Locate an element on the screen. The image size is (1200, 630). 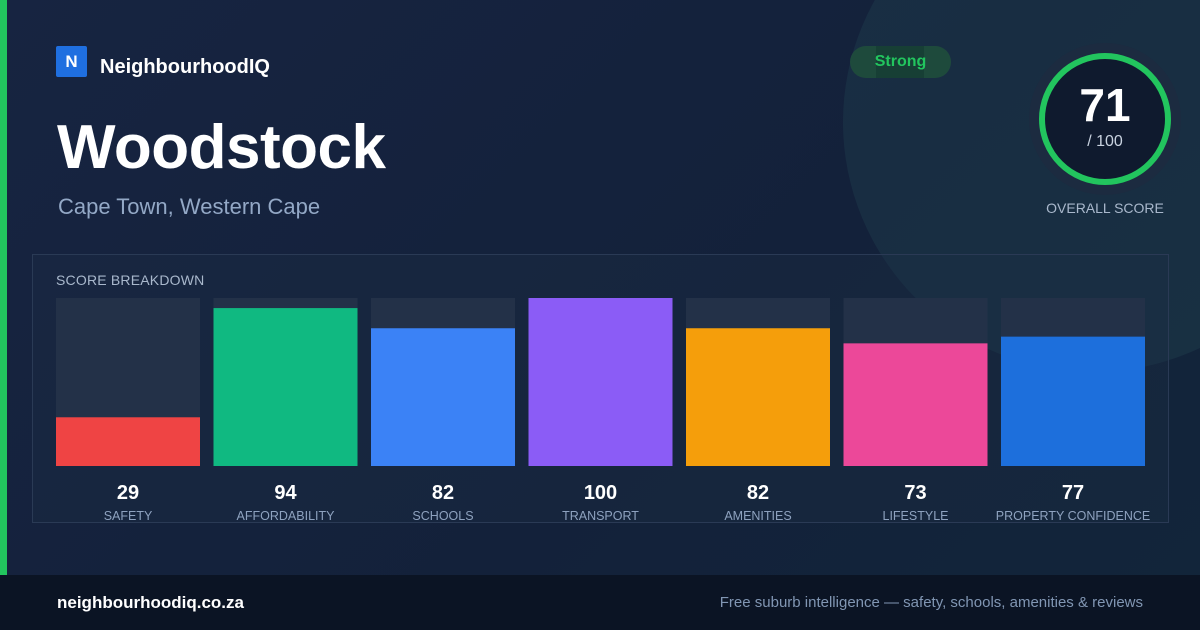
bar-value-label: 77 is located at coordinates (1073, 493).